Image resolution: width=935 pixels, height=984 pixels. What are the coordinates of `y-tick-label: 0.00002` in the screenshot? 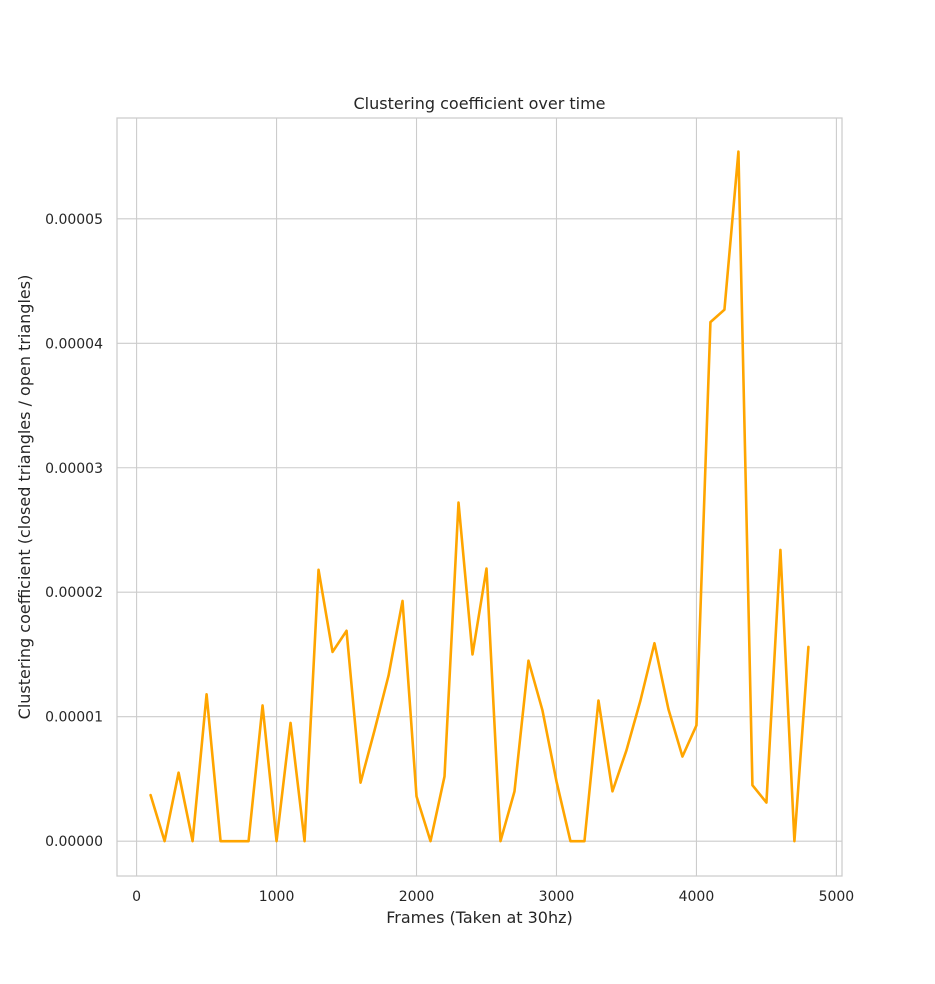 It's located at (74, 593).